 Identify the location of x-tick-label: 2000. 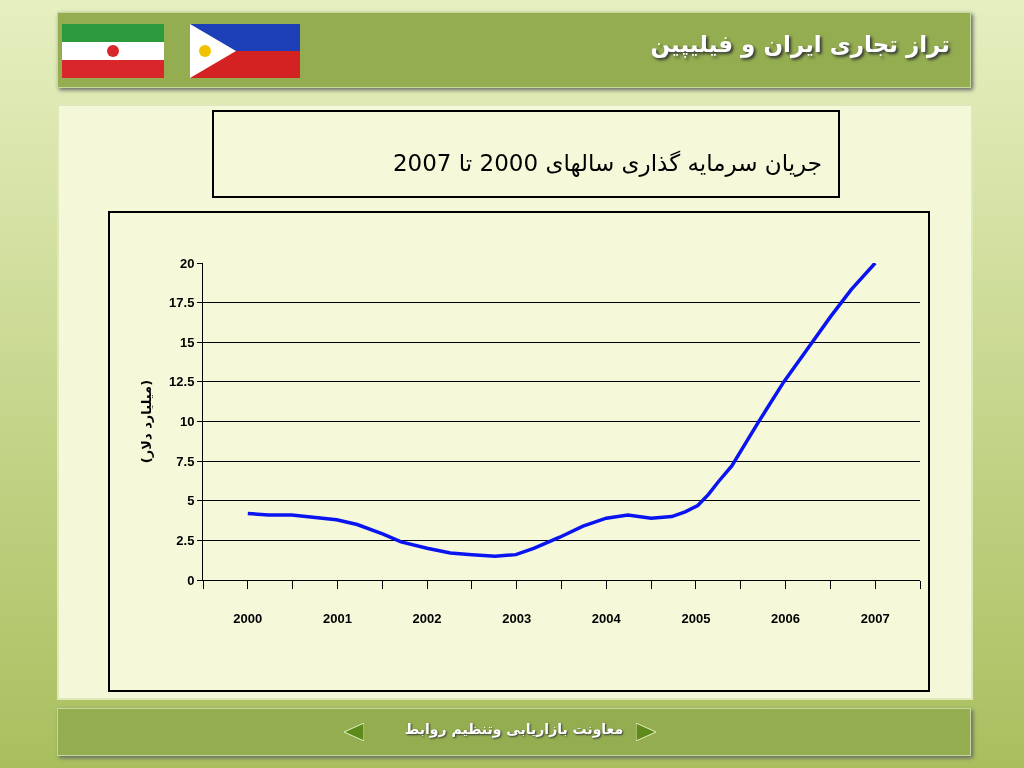
(248, 618).